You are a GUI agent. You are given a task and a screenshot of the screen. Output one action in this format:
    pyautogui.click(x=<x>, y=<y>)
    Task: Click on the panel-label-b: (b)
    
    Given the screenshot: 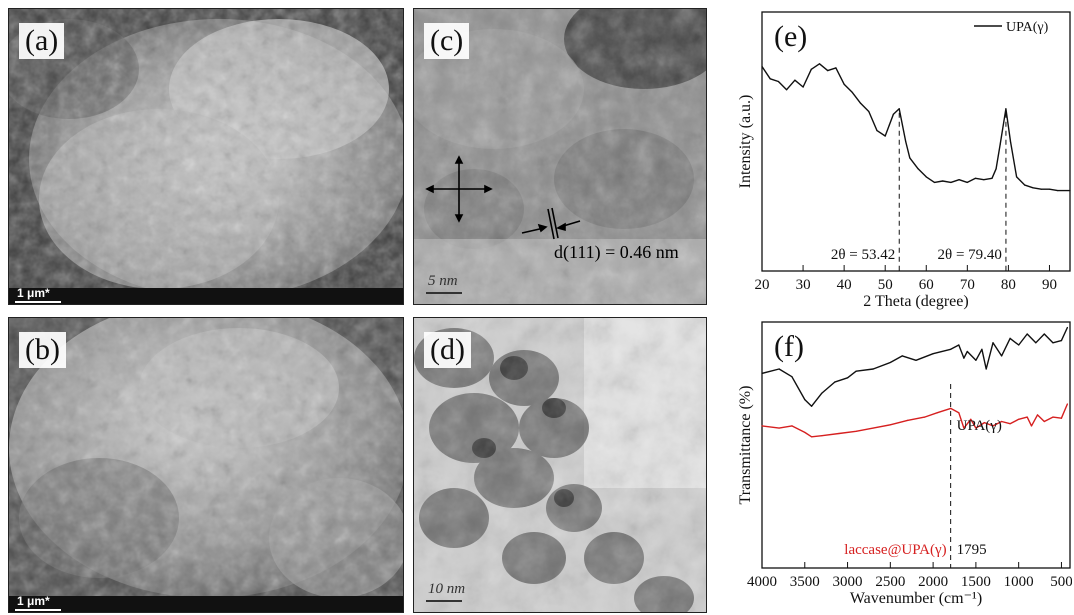 What is the action you would take?
    pyautogui.click(x=42, y=350)
    